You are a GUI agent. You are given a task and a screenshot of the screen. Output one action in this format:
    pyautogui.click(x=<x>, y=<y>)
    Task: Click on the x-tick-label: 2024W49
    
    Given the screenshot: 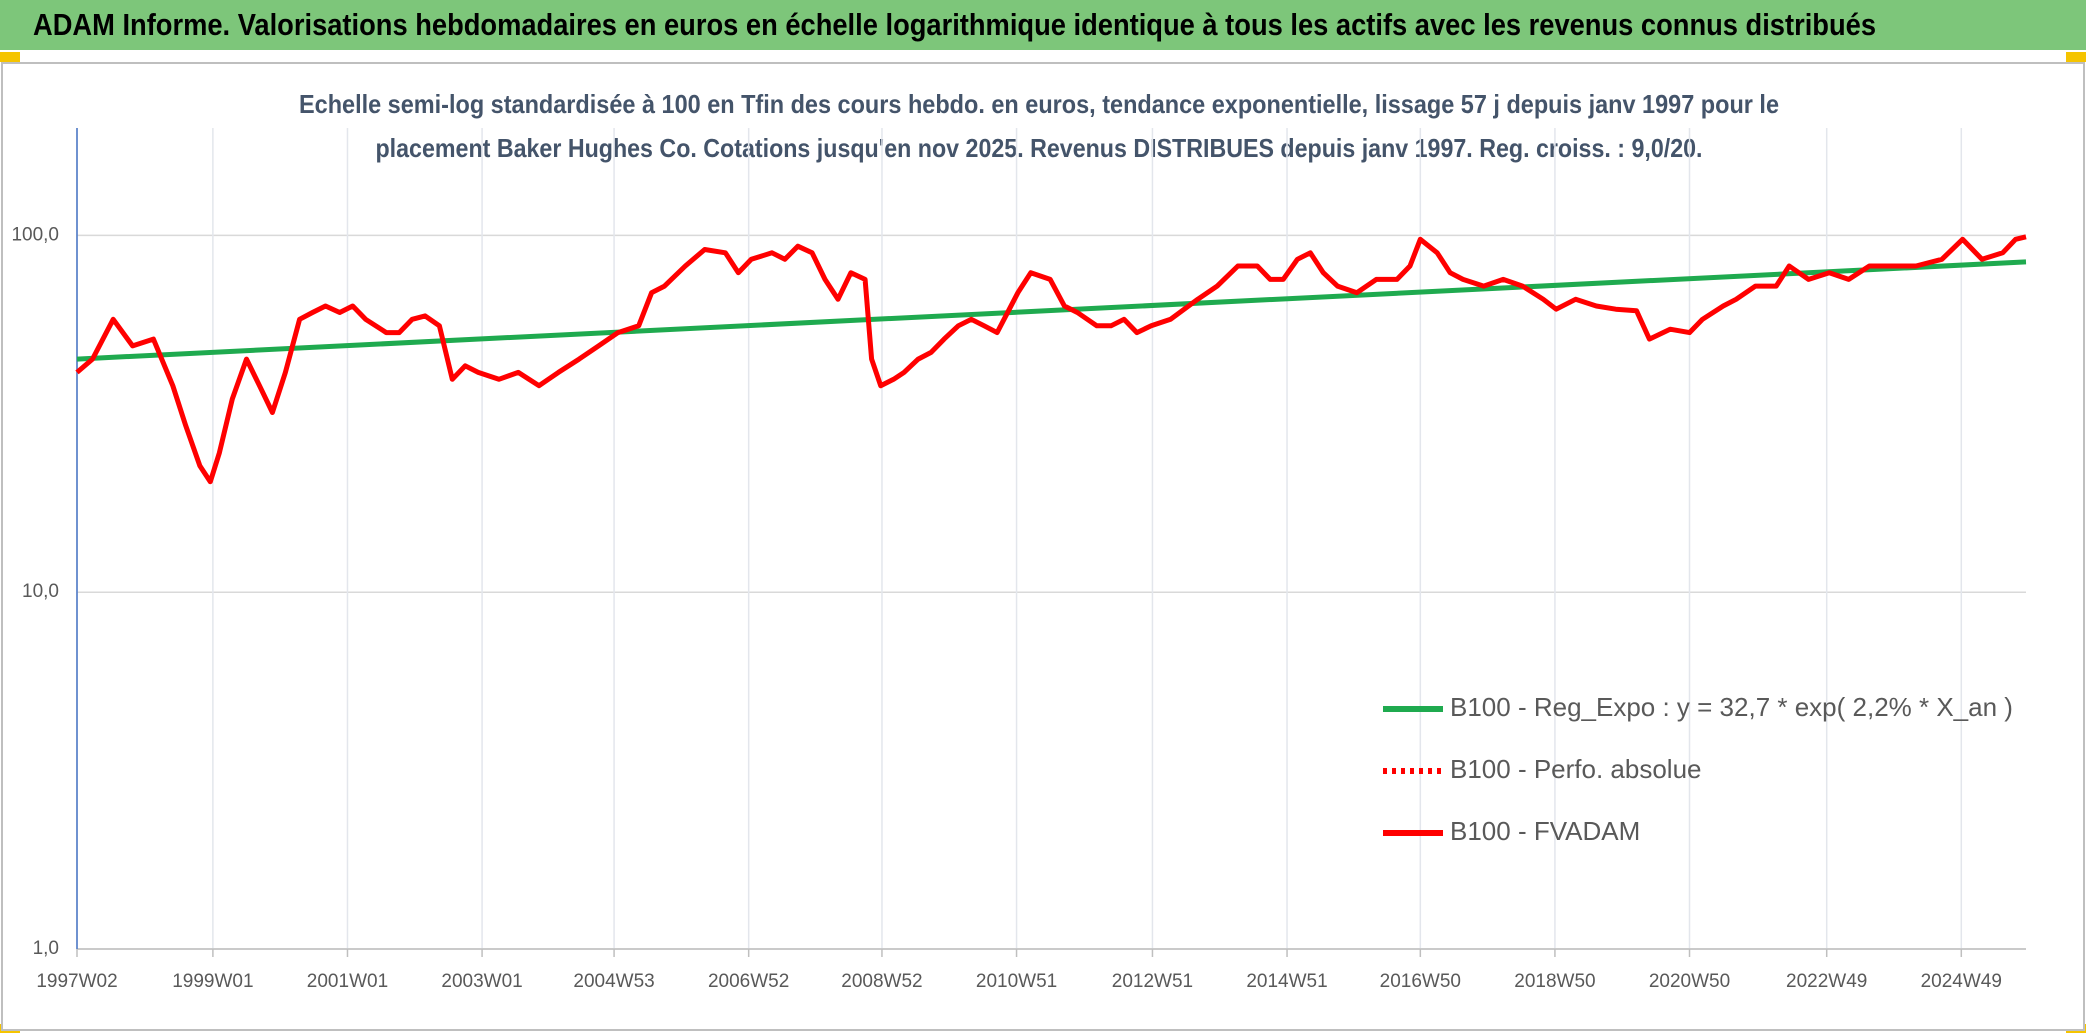 What is the action you would take?
    pyautogui.click(x=1961, y=981)
    